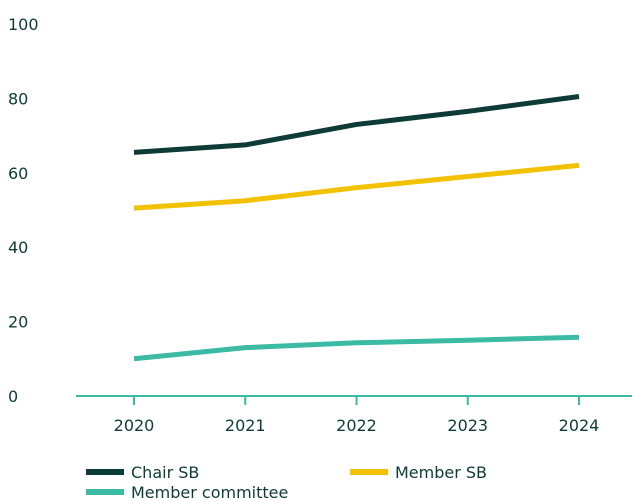 The image size is (632, 501). What do you see at coordinates (209, 492) in the screenshot?
I see `legend-label: Member committee` at bounding box center [209, 492].